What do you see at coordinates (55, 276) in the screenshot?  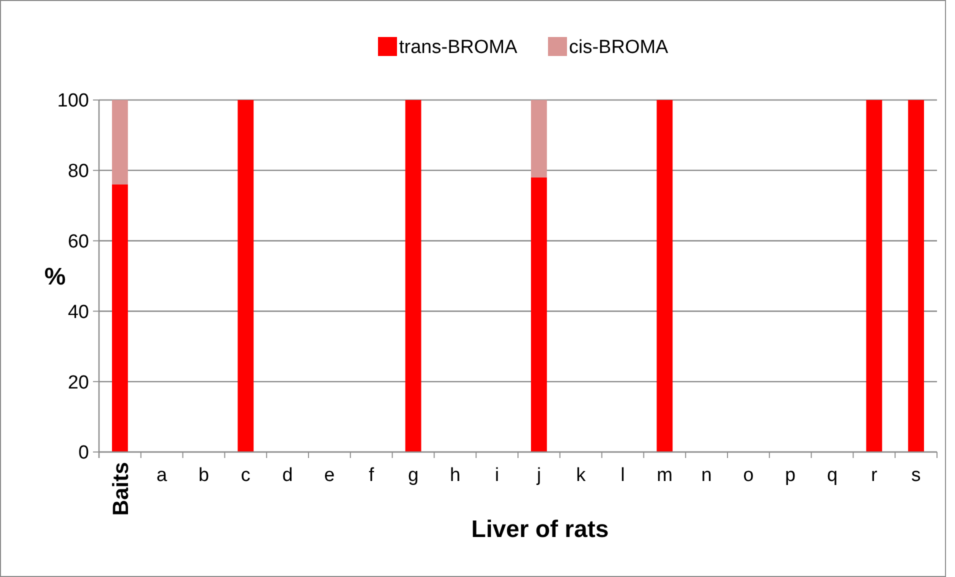 I see `y-axis-title: %` at bounding box center [55, 276].